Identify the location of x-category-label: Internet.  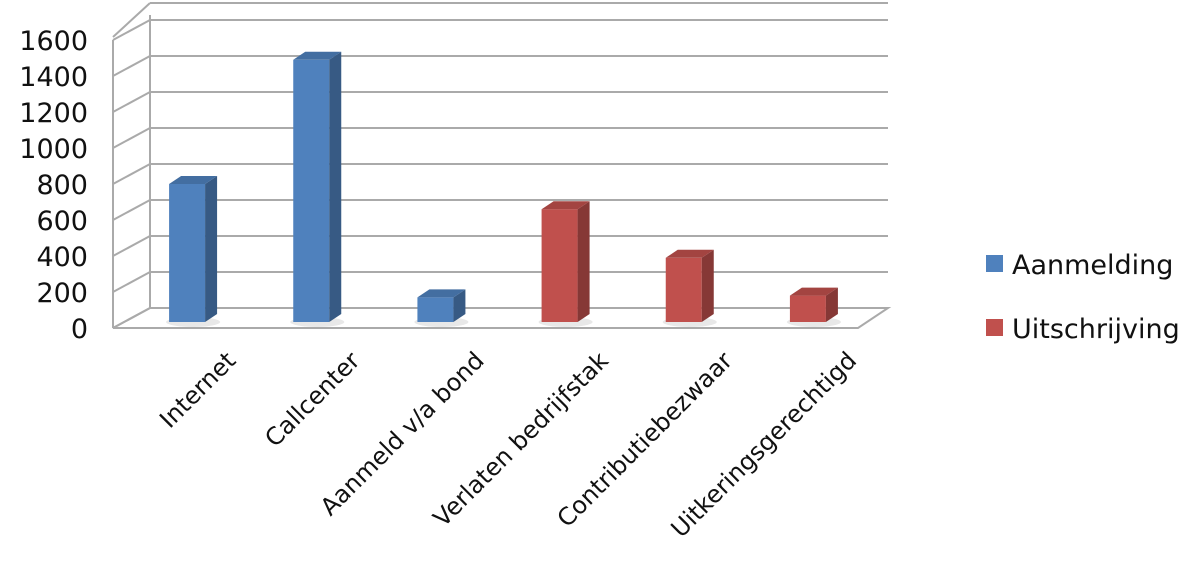
(197, 389).